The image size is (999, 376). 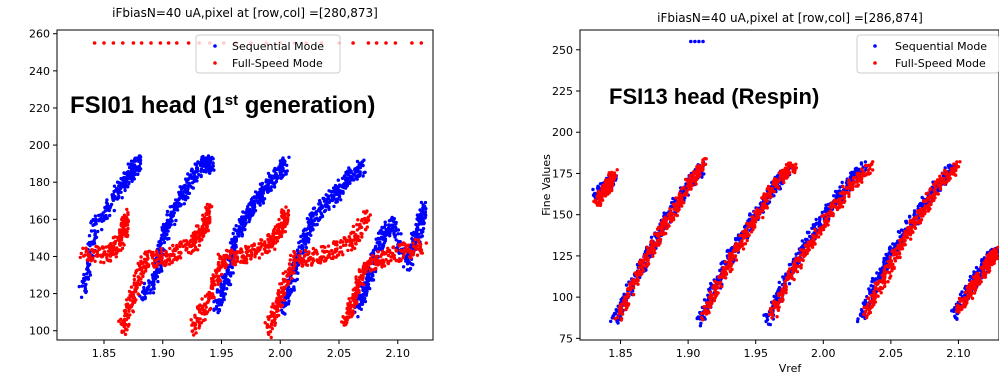 I want to click on y-tick-label: 75, so click(x=566, y=338).